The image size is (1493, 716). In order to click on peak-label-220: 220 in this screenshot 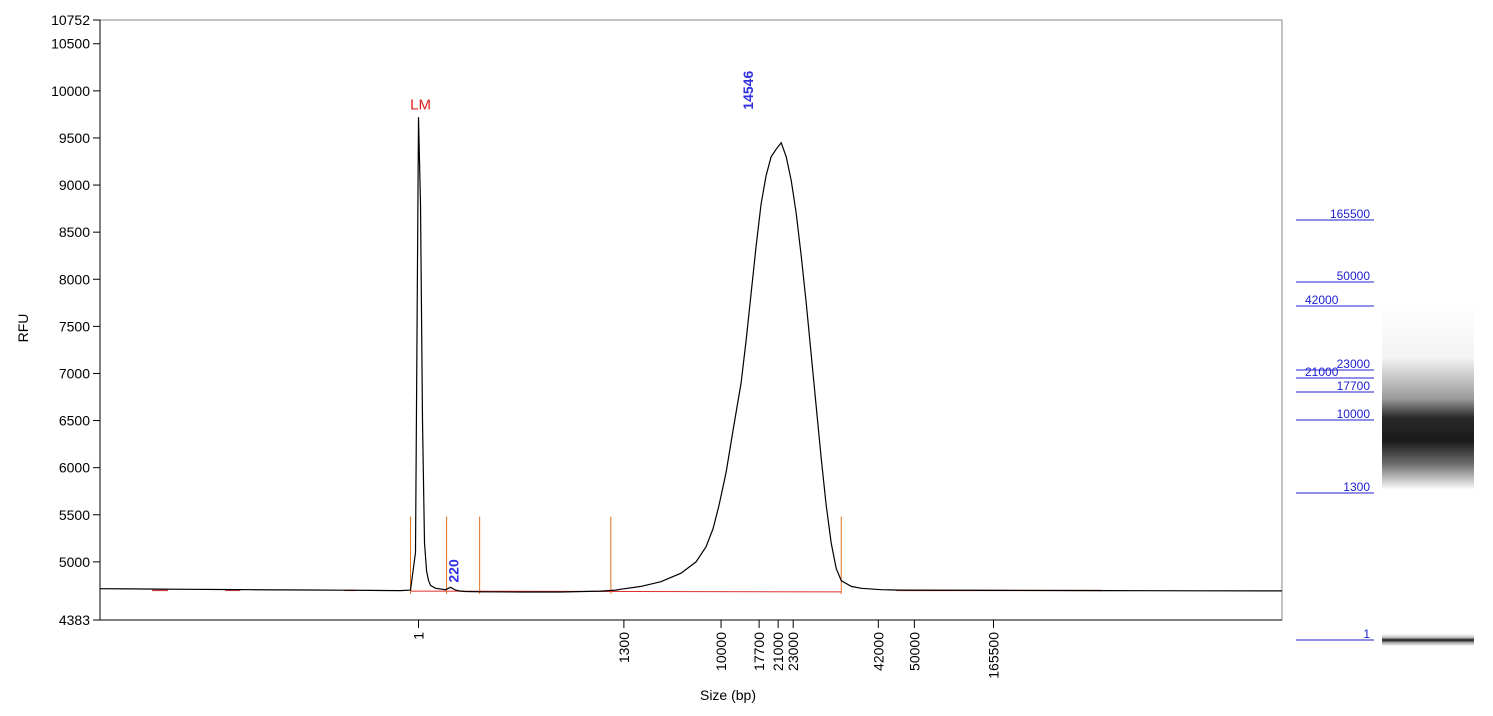, I will do `click(454, 571)`.